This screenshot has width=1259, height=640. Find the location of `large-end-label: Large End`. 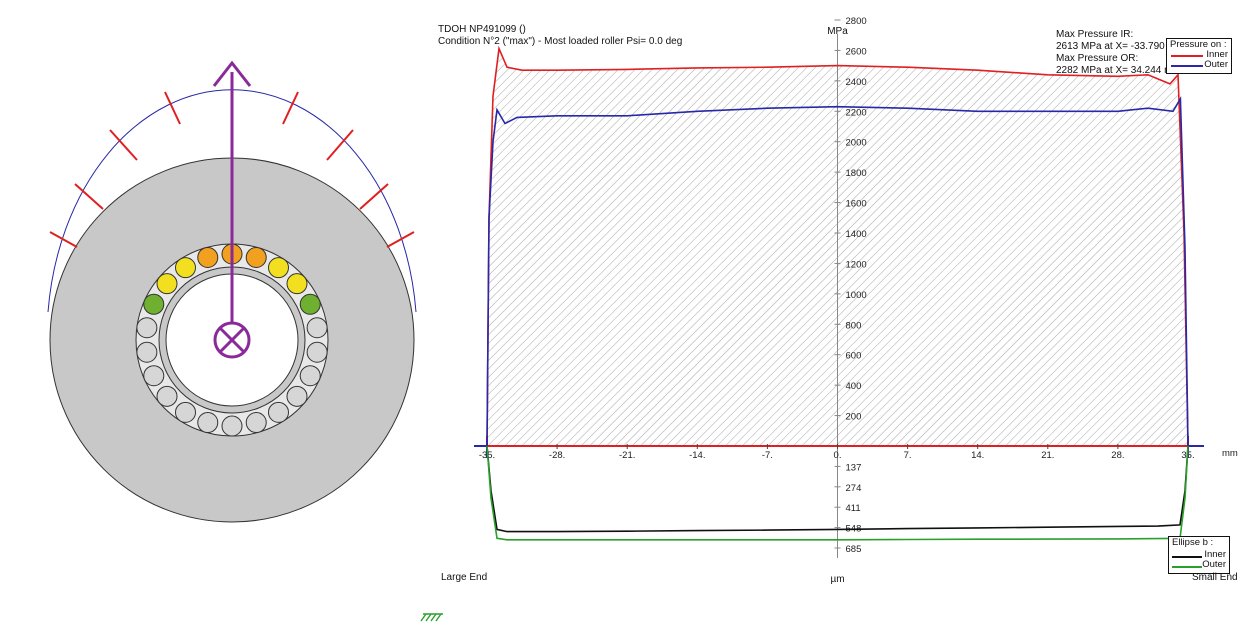

large-end-label: Large End is located at coordinates (464, 577).